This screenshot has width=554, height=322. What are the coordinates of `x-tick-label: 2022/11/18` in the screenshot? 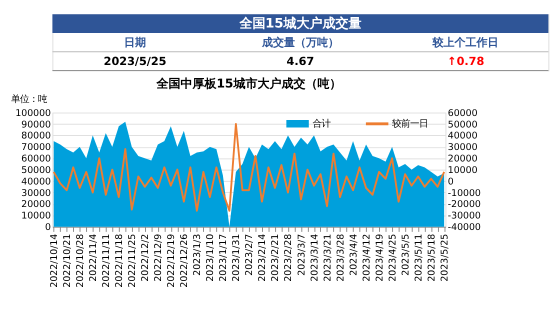 It's located at (120, 261).